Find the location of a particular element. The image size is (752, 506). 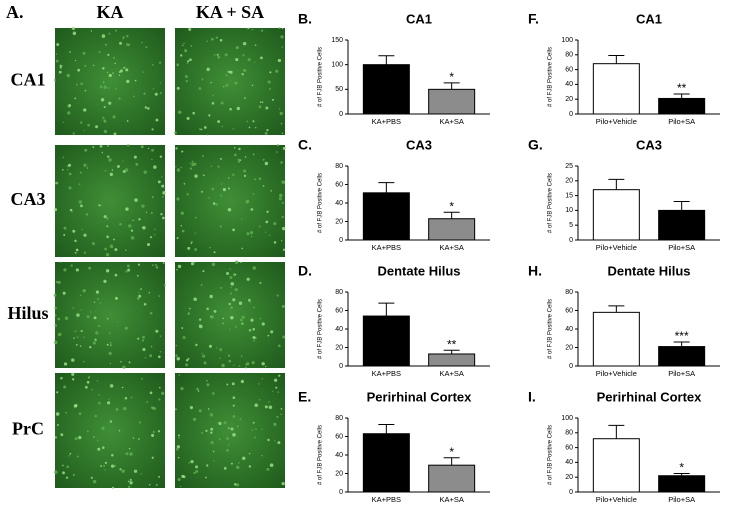

panel-label: H. is located at coordinates (535, 271).